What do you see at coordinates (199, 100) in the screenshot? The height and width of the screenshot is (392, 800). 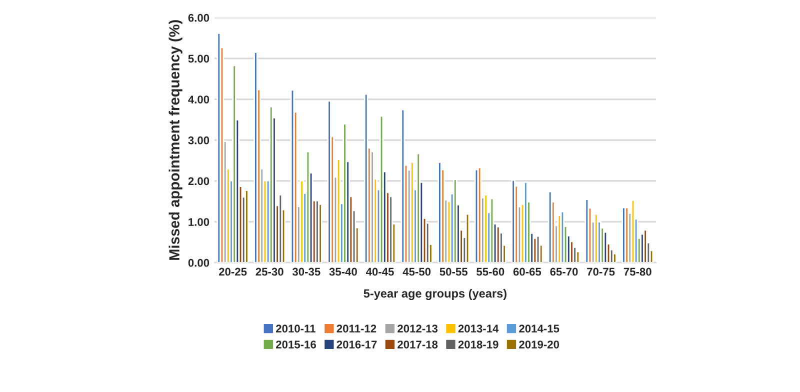 I see `y-tick-label: 4.00` at bounding box center [199, 100].